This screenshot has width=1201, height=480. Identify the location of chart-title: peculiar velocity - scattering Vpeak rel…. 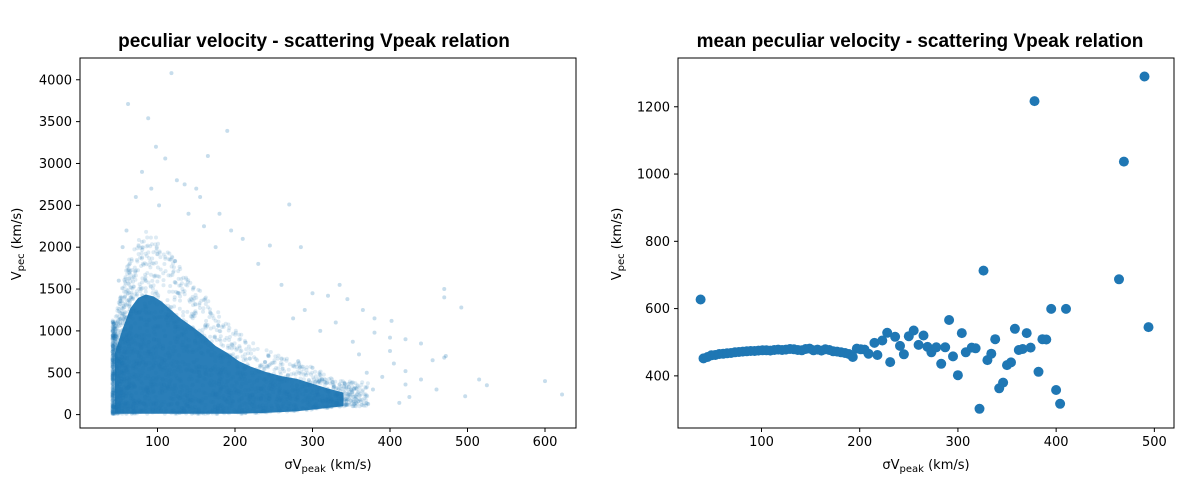
(314, 41).